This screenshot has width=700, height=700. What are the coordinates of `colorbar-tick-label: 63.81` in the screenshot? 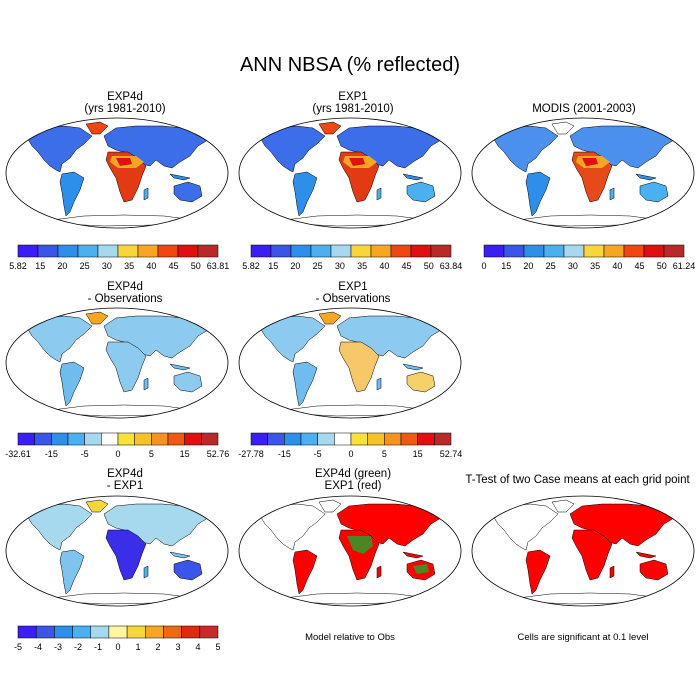 It's located at (218, 266).